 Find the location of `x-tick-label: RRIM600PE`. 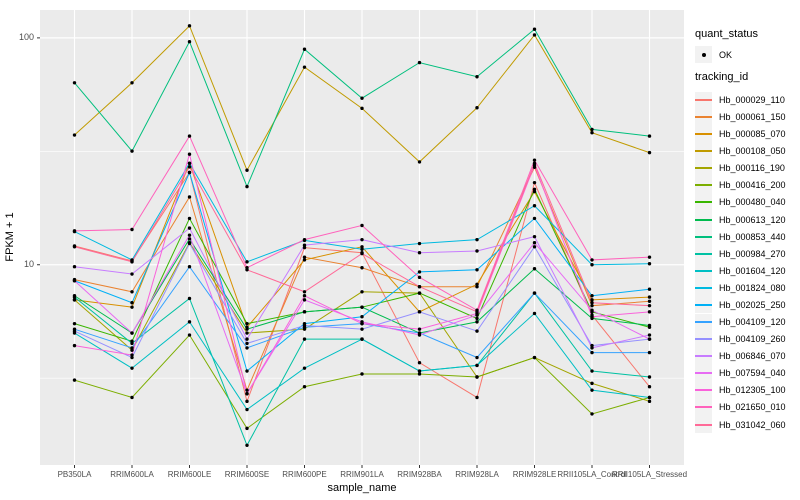

x-tick-label: RRIM600PE is located at coordinates (304, 474).